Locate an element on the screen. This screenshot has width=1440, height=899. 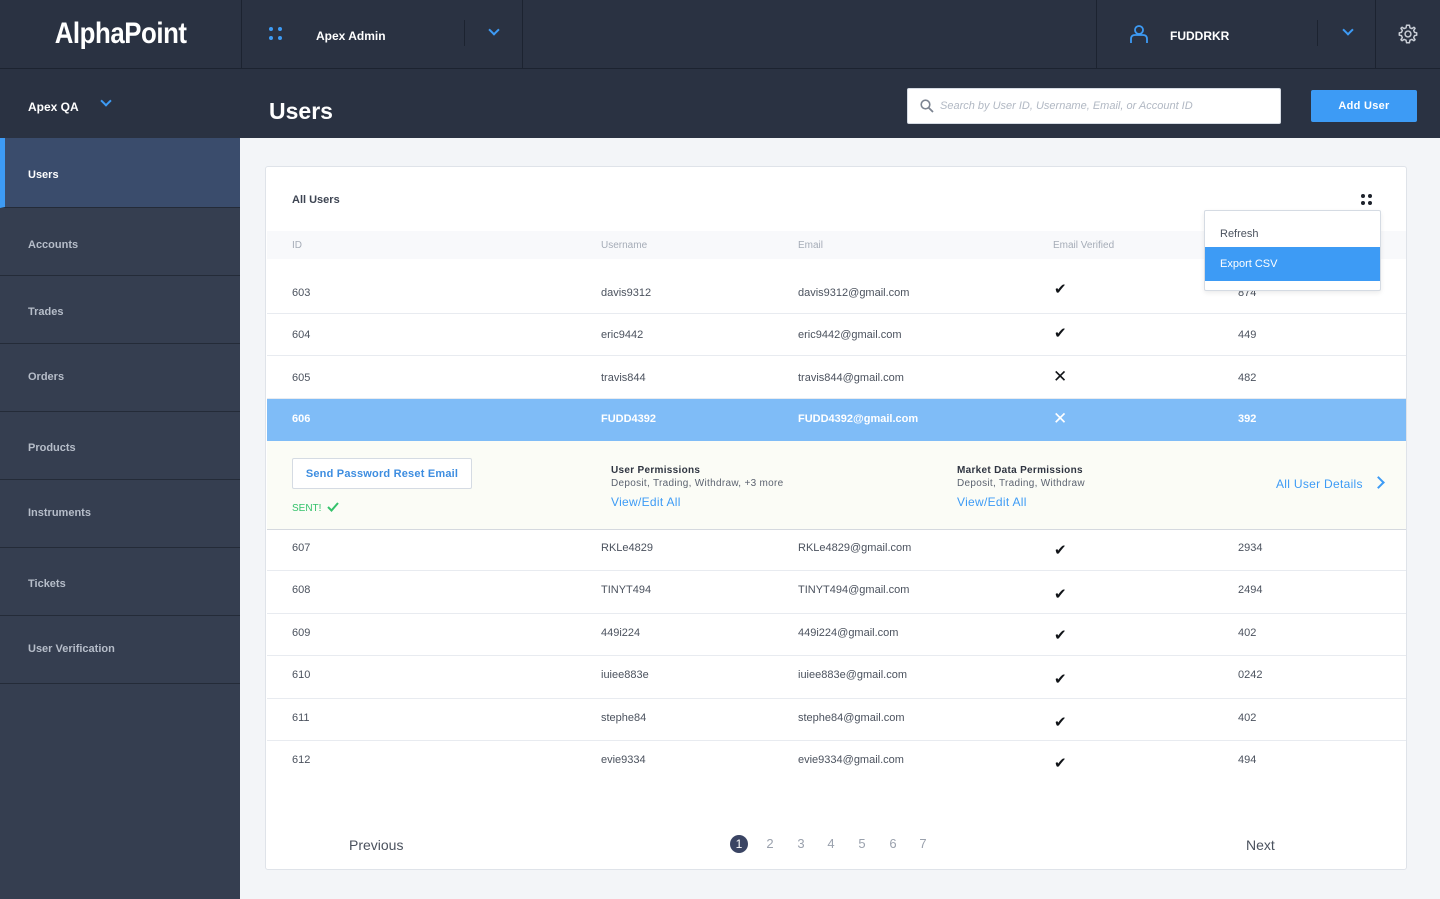
cell-value: 482 is located at coordinates (1247, 378).